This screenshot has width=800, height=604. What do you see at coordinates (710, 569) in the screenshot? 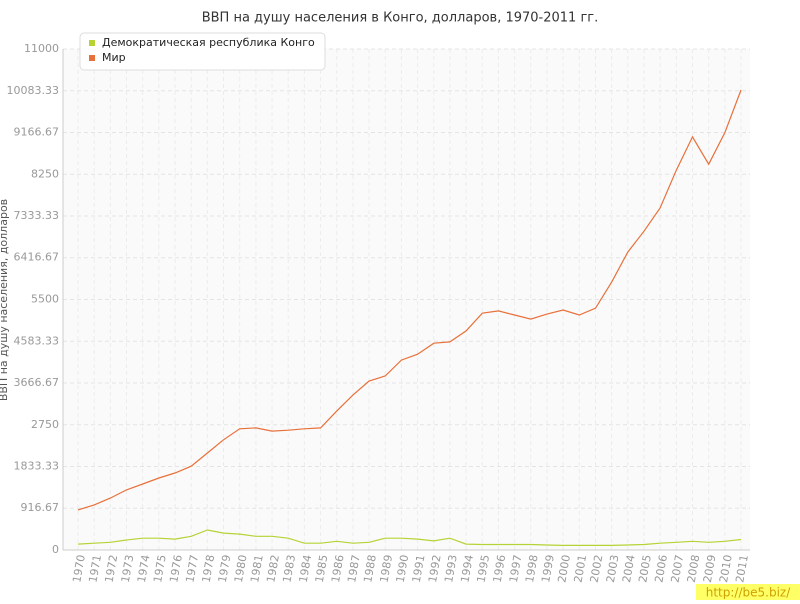
I see `x-tick-label: 2009` at bounding box center [710, 569].